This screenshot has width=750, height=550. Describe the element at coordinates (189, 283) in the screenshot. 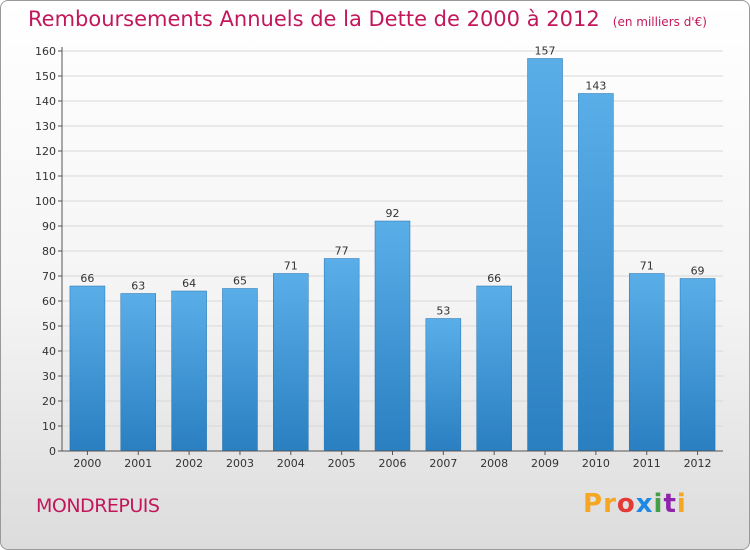

I see `bar-value-label: 64` at that location.